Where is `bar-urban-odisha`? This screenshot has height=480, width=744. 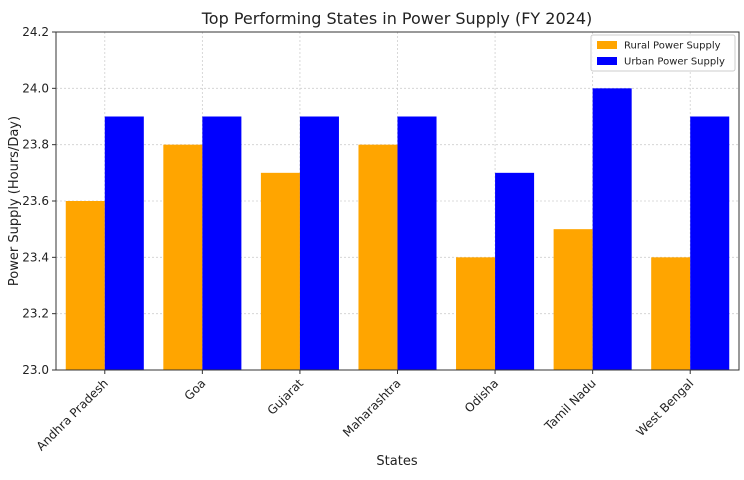 bar-urban-odisha is located at coordinates (515, 271).